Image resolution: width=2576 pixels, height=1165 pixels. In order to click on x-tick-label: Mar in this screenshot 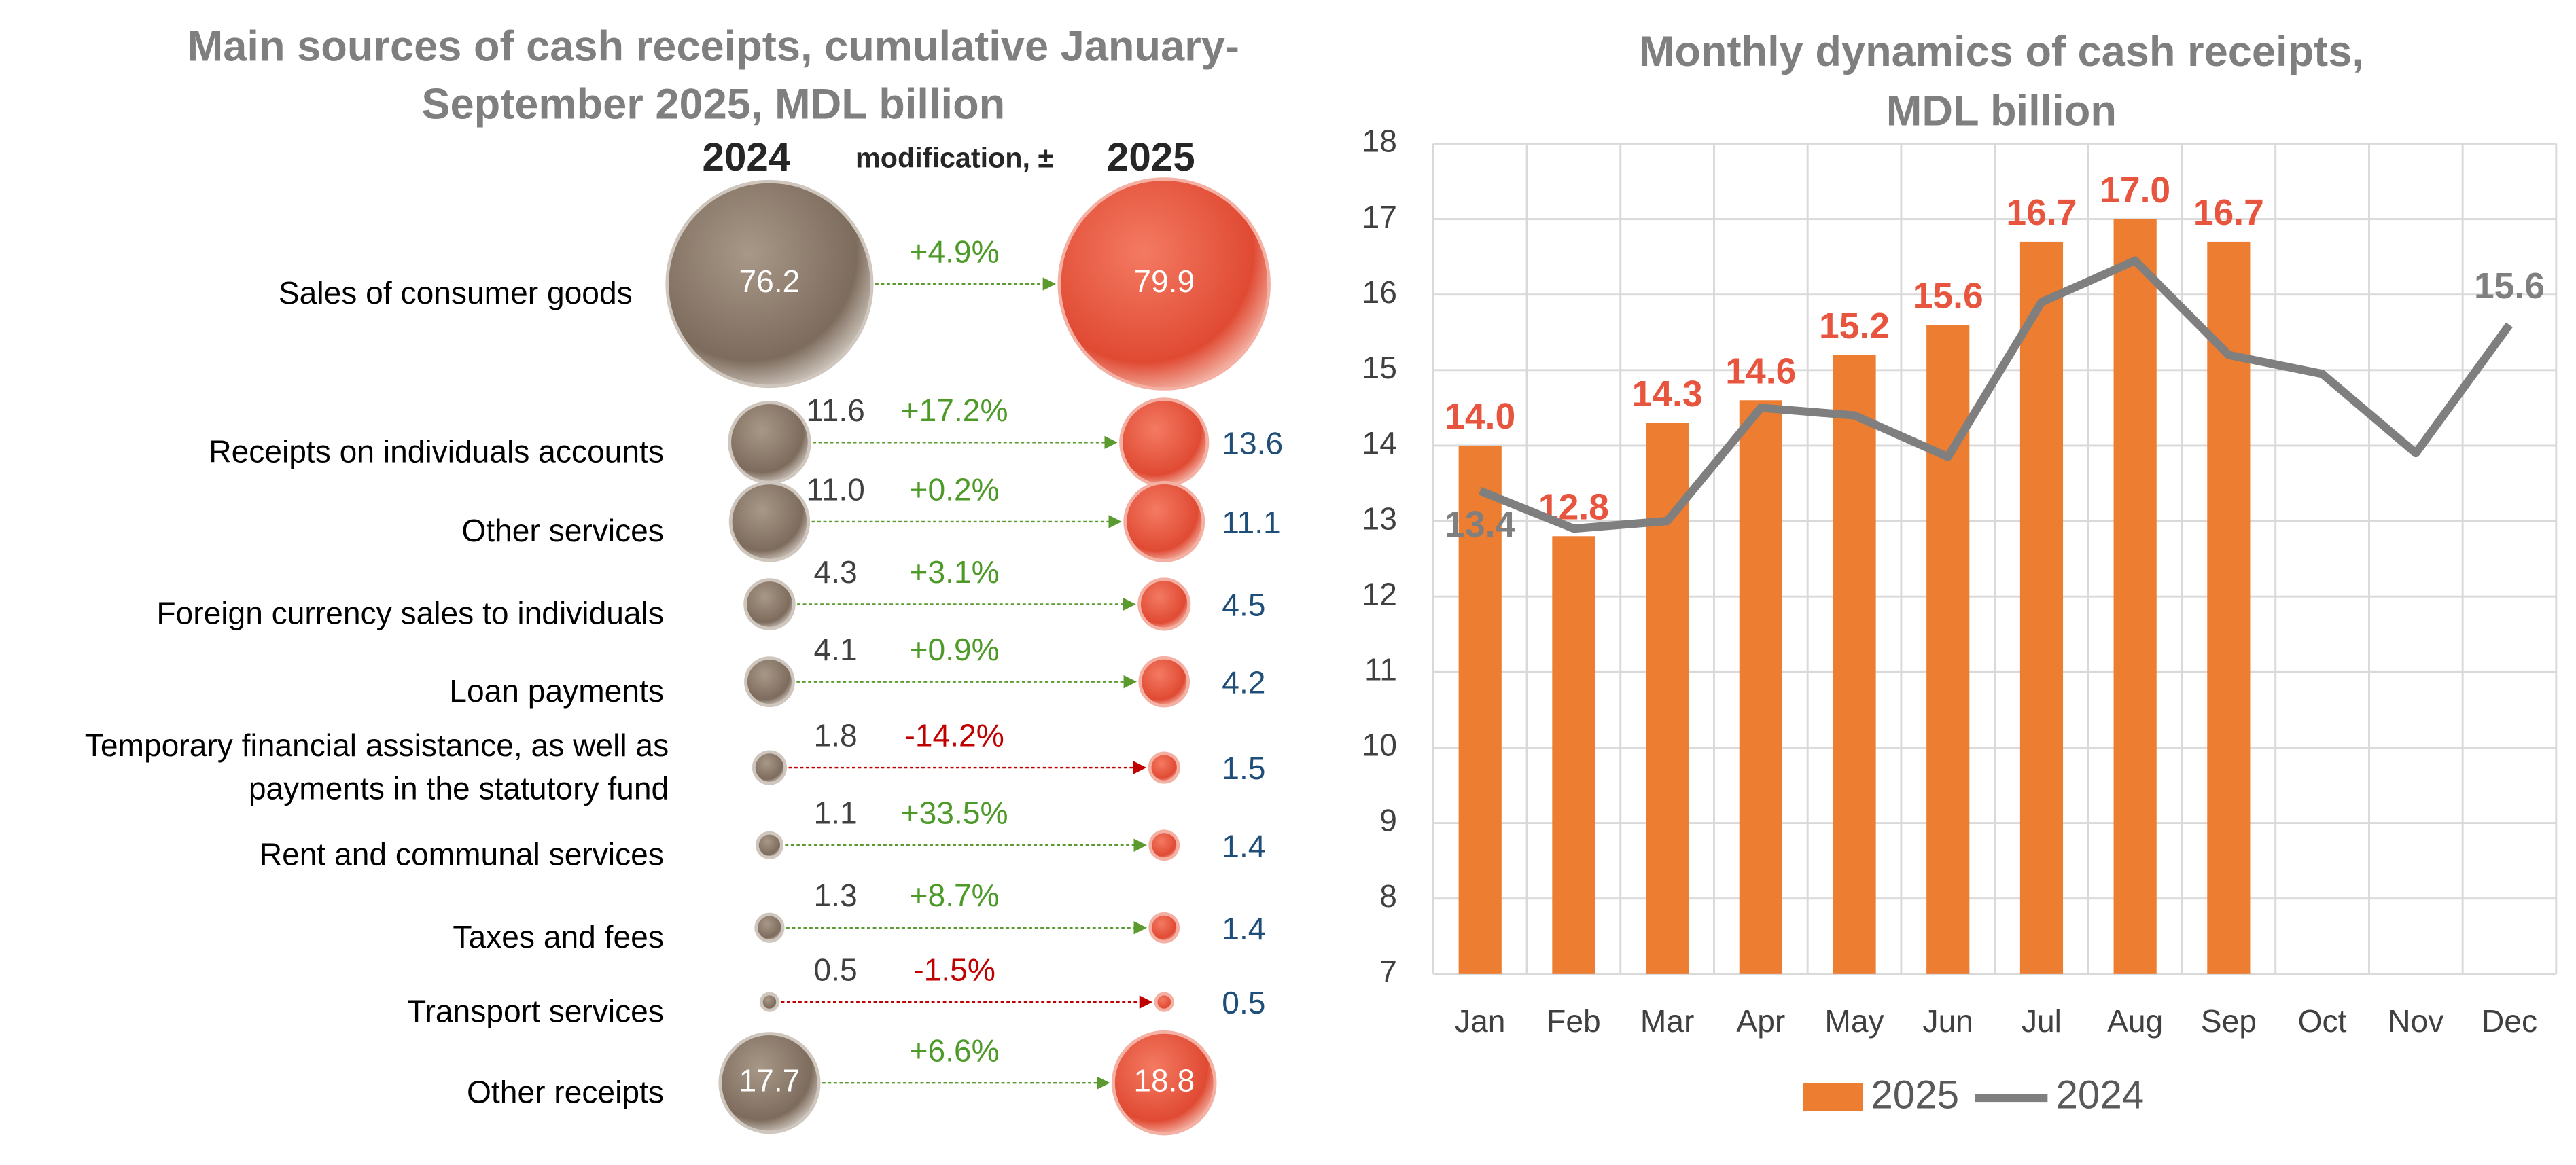, I will do `click(1667, 1021)`.